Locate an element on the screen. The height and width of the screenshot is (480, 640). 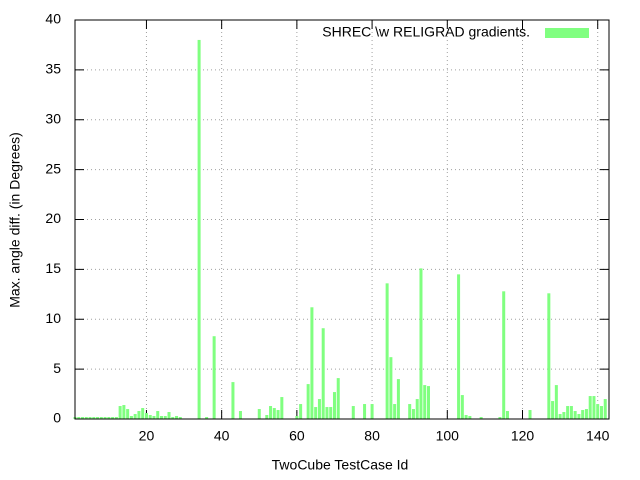
x-tick-label: 40 is located at coordinates (222, 436).